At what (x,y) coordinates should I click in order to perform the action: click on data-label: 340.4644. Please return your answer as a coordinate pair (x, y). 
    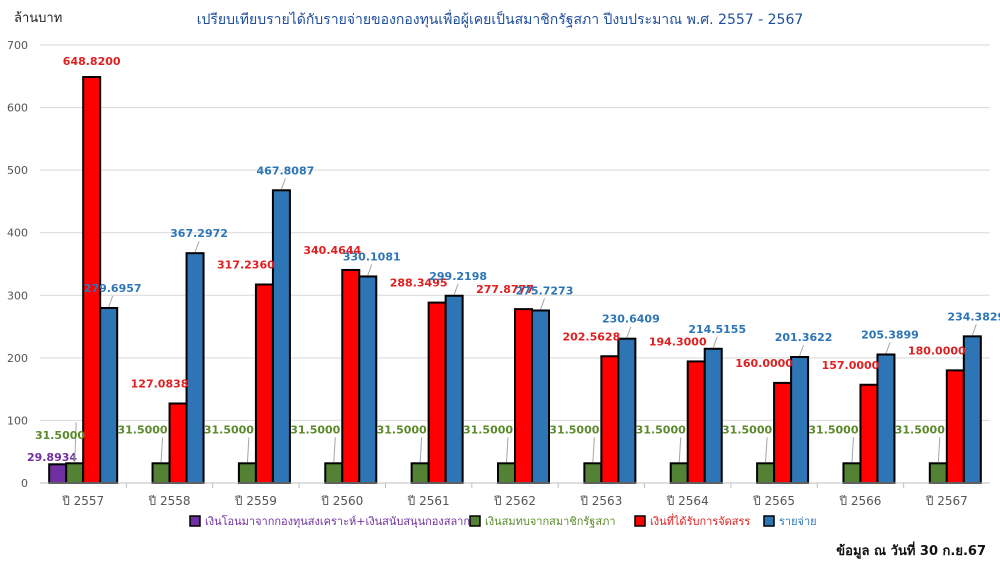
    Looking at the image, I should click on (332, 250).